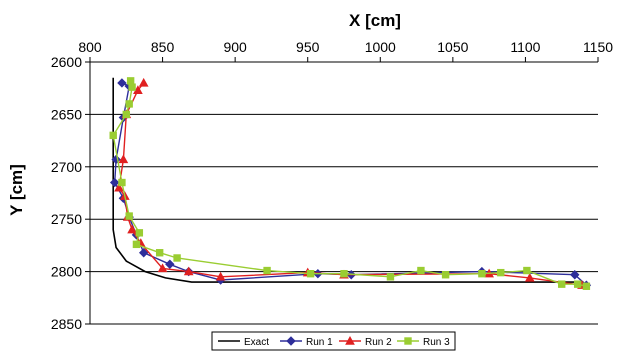 The height and width of the screenshot is (353, 622). Describe the element at coordinates (66, 219) in the screenshot. I see `y-tick-label: 2750` at that location.